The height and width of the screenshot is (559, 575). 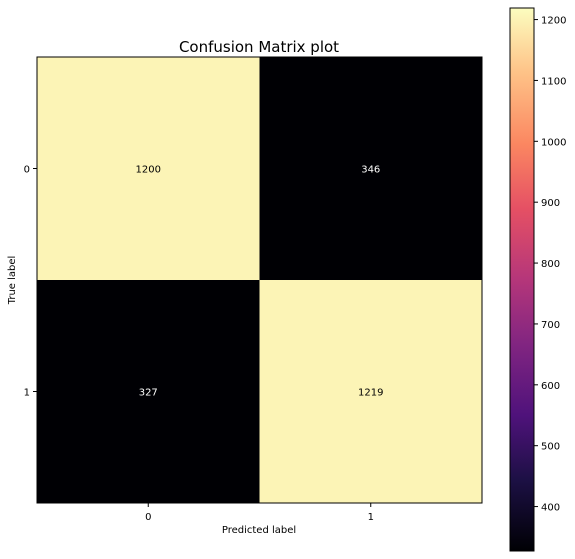 I want to click on colorbar-tick-label: 800, so click(x=550, y=264).